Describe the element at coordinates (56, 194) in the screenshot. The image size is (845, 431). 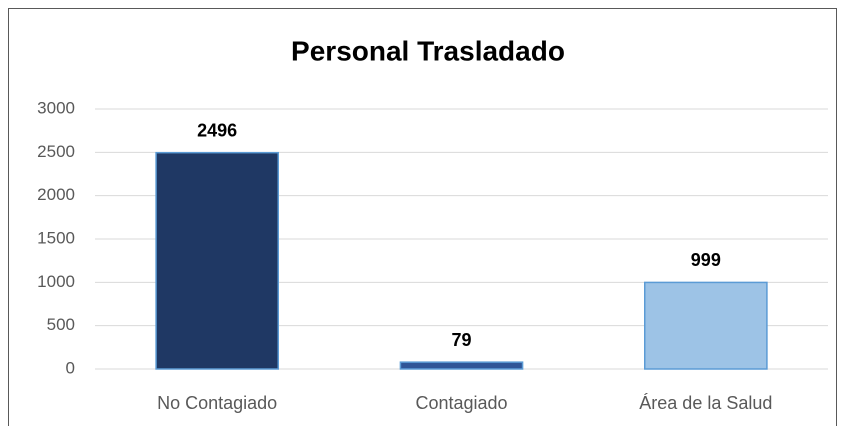
I see `y-tick-label: 2000` at that location.